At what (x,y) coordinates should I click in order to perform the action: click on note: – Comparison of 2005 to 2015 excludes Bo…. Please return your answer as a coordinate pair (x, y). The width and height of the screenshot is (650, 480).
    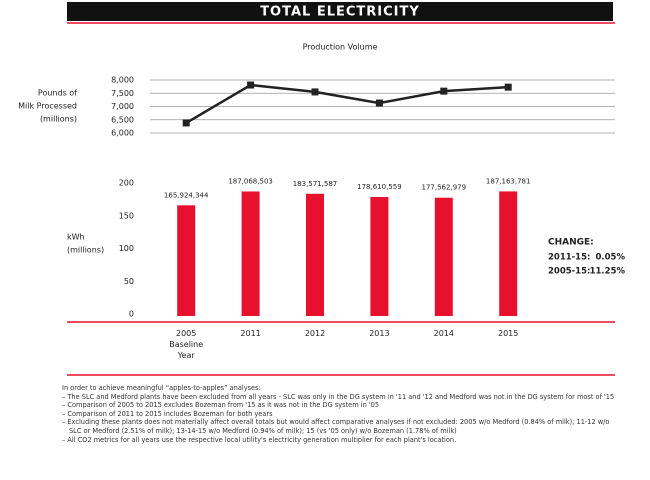
    Looking at the image, I should click on (221, 405).